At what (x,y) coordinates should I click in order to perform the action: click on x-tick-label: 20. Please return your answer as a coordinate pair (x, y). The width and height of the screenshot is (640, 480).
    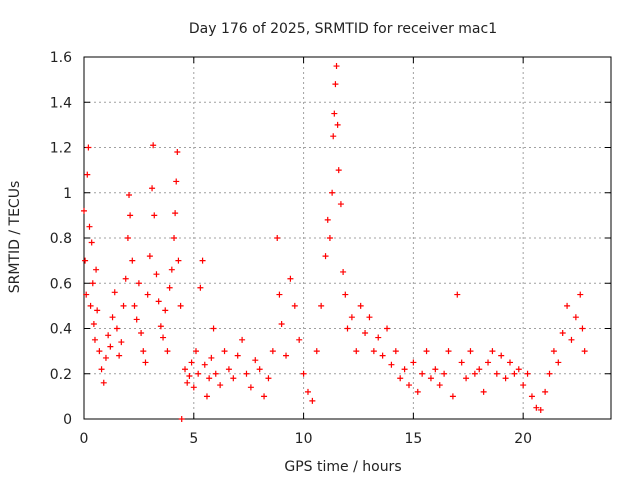
    Looking at the image, I should click on (523, 439).